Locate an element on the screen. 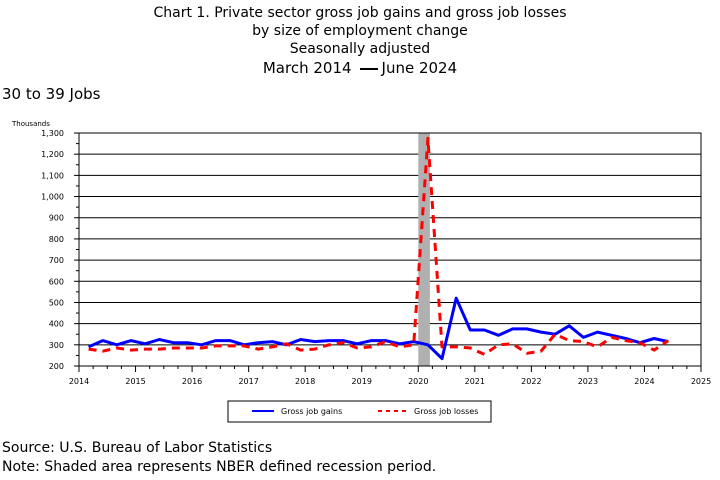 Image resolution: width=720 pixels, height=480 pixels. y-tick-label: 400 is located at coordinates (56, 324).